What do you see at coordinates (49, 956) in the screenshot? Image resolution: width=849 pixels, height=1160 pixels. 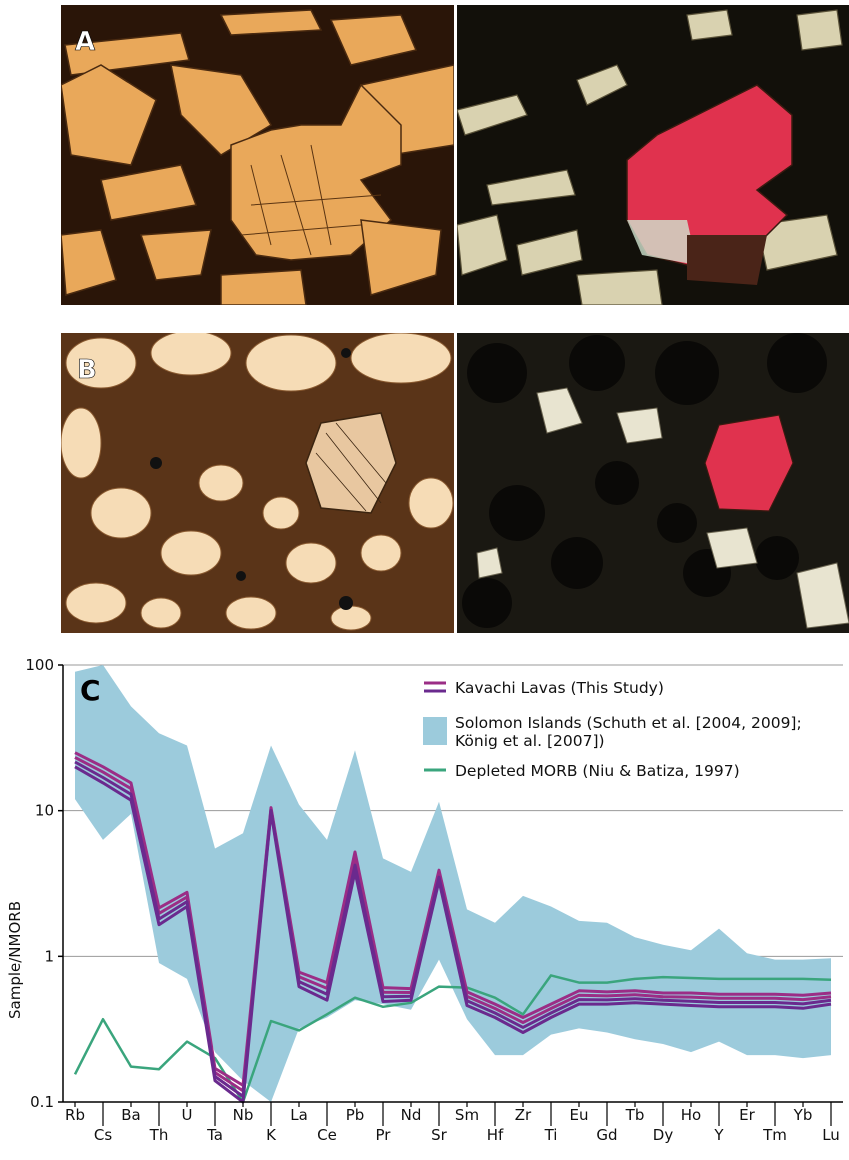 I see `y-tick-label: 1` at bounding box center [49, 956].